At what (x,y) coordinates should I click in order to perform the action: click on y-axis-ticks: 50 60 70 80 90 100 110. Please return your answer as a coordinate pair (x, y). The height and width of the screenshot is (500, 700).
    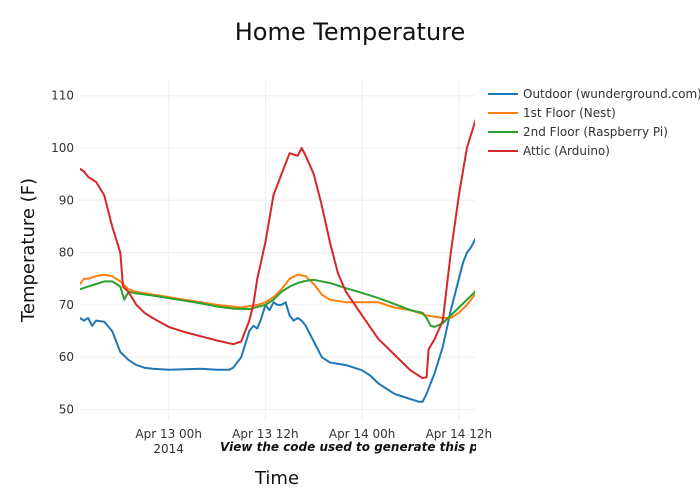
    Looking at the image, I should click on (62, 253).